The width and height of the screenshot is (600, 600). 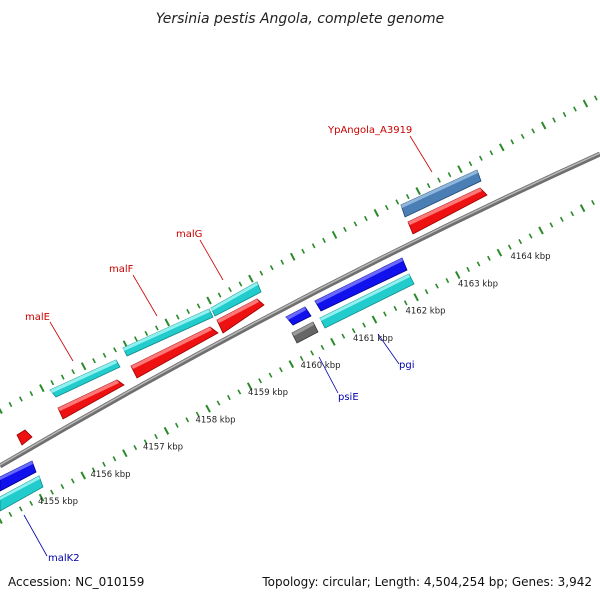 What do you see at coordinates (236, 299) in the screenshot?
I see `cds-cyan-malg` at bounding box center [236, 299].